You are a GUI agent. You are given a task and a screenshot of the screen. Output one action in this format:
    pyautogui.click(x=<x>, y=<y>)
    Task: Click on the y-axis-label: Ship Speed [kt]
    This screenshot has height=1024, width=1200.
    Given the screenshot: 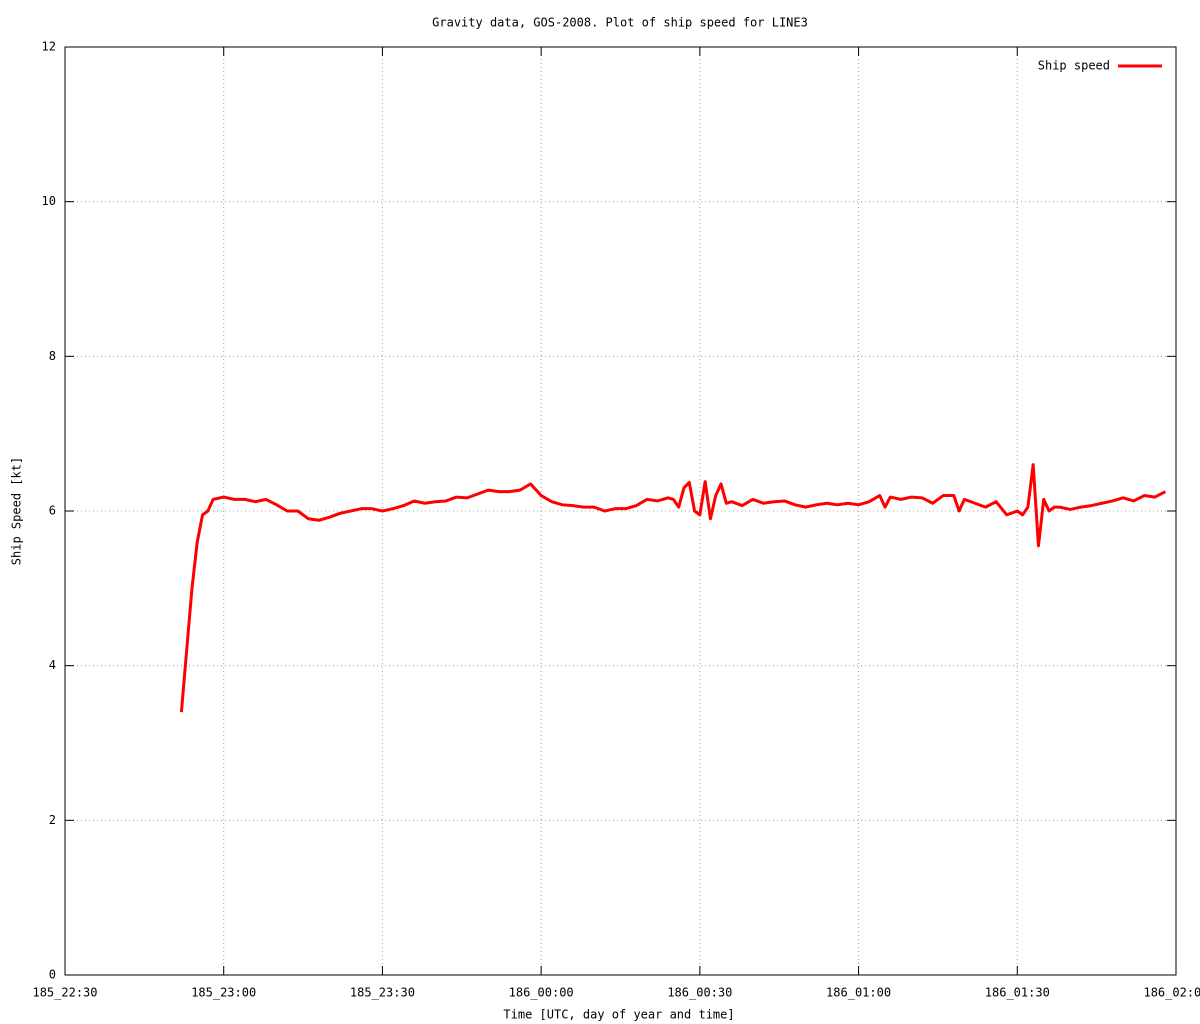 What is the action you would take?
    pyautogui.click(x=17, y=511)
    